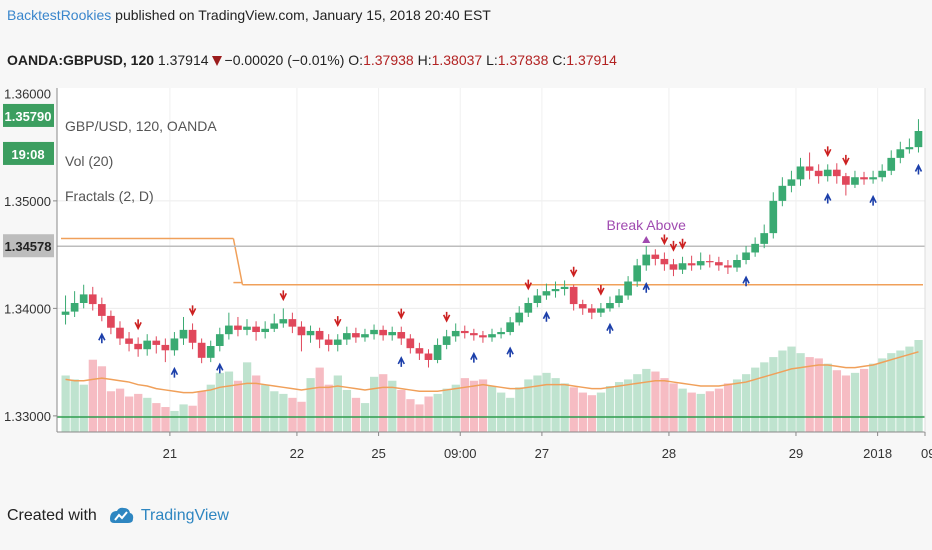 This screenshot has height=550, width=932. What do you see at coordinates (523, 60) in the screenshot?
I see `low-value: 1.37838` at bounding box center [523, 60].